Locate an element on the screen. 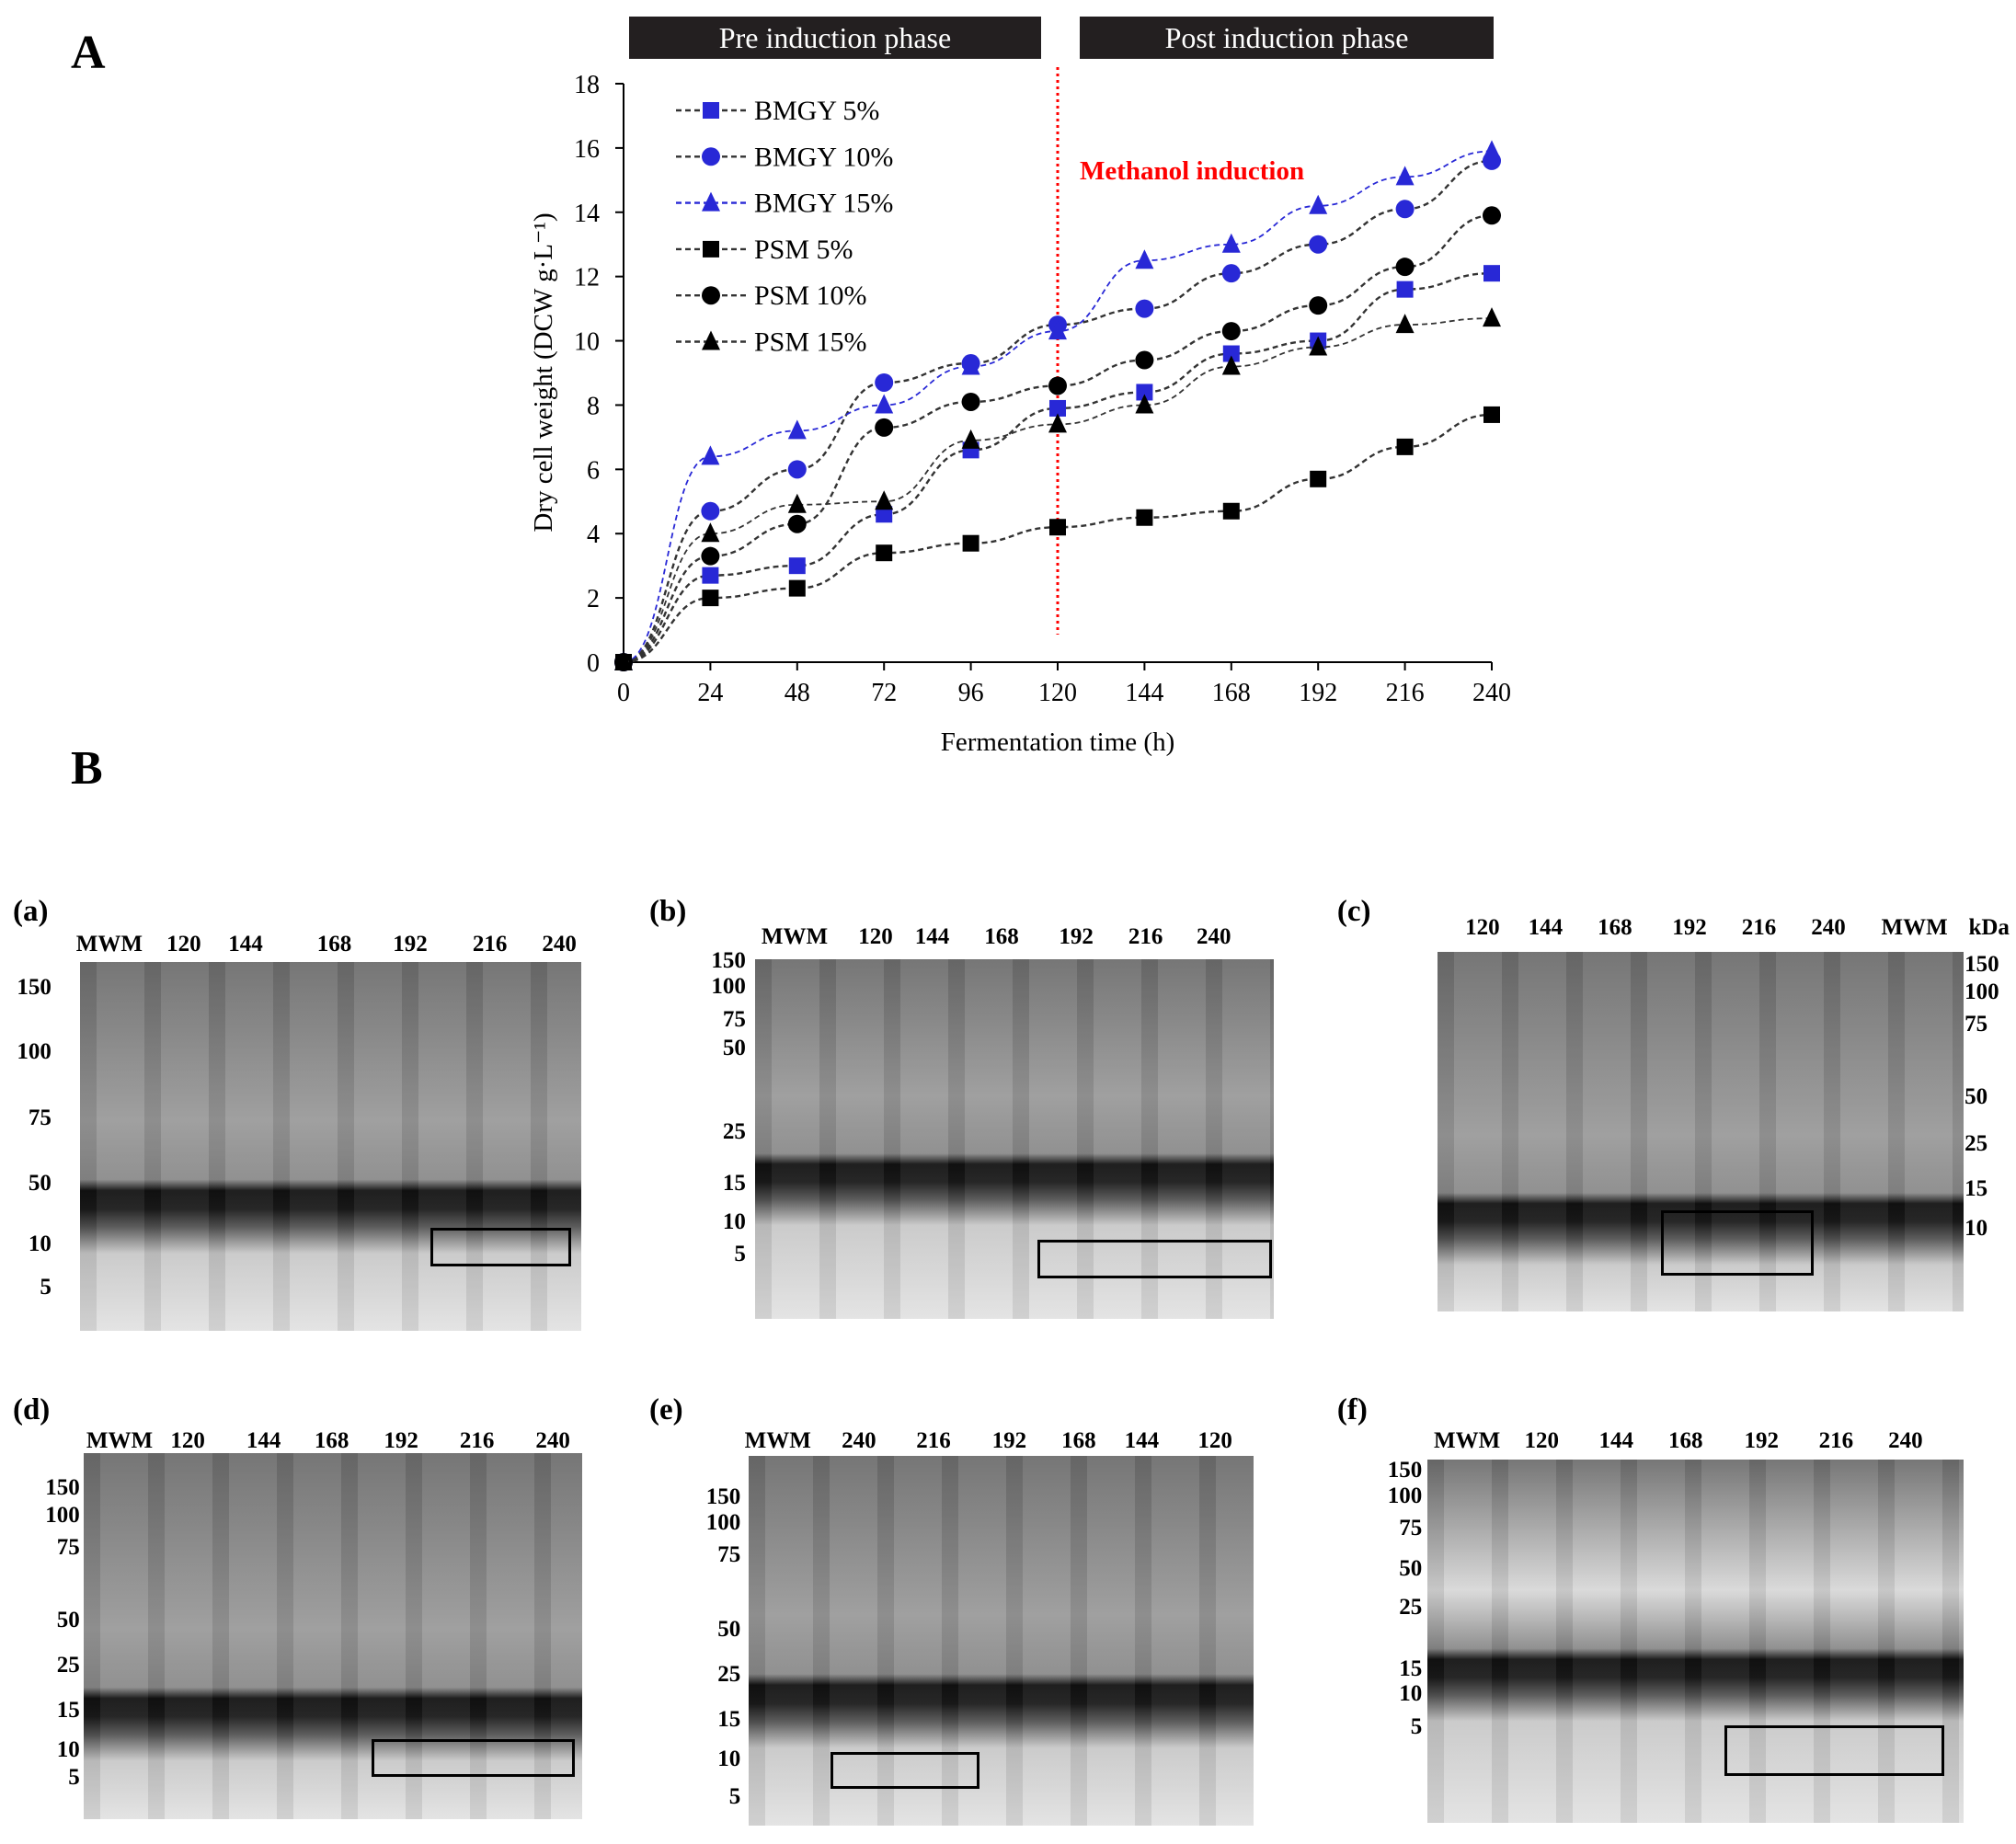 The height and width of the screenshot is (1844, 2016). legend-label: BMGY 15% is located at coordinates (823, 204).